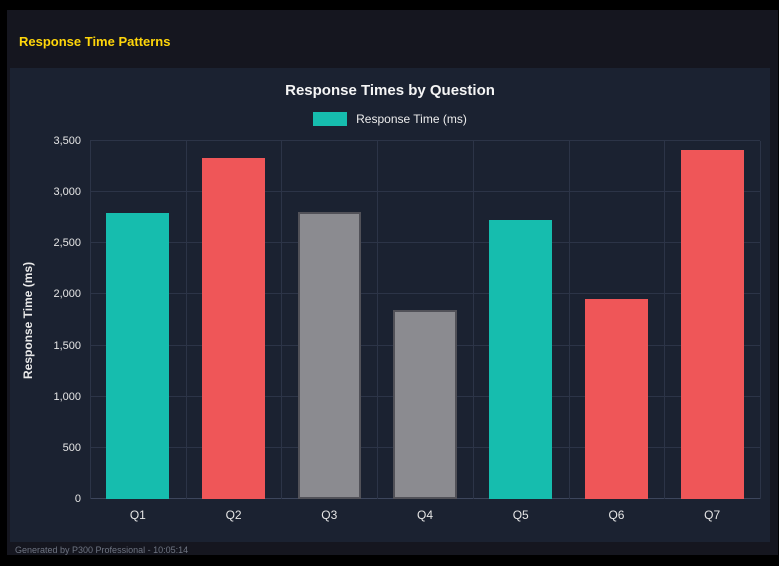 The width and height of the screenshot is (779, 566). I want to click on bar-q2, so click(233, 328).